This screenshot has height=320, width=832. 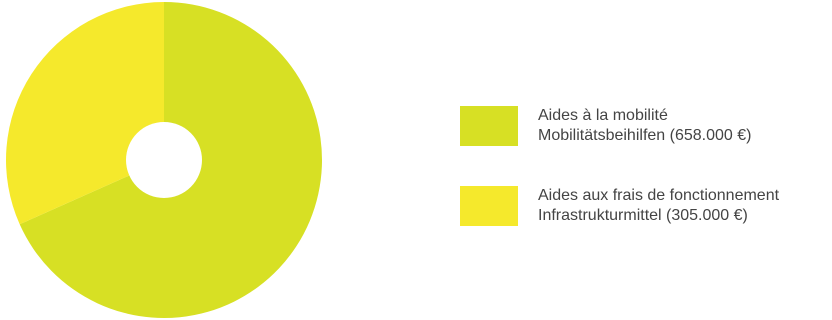 What do you see at coordinates (489, 206) in the screenshot?
I see `legend-swatch-operating-costs` at bounding box center [489, 206].